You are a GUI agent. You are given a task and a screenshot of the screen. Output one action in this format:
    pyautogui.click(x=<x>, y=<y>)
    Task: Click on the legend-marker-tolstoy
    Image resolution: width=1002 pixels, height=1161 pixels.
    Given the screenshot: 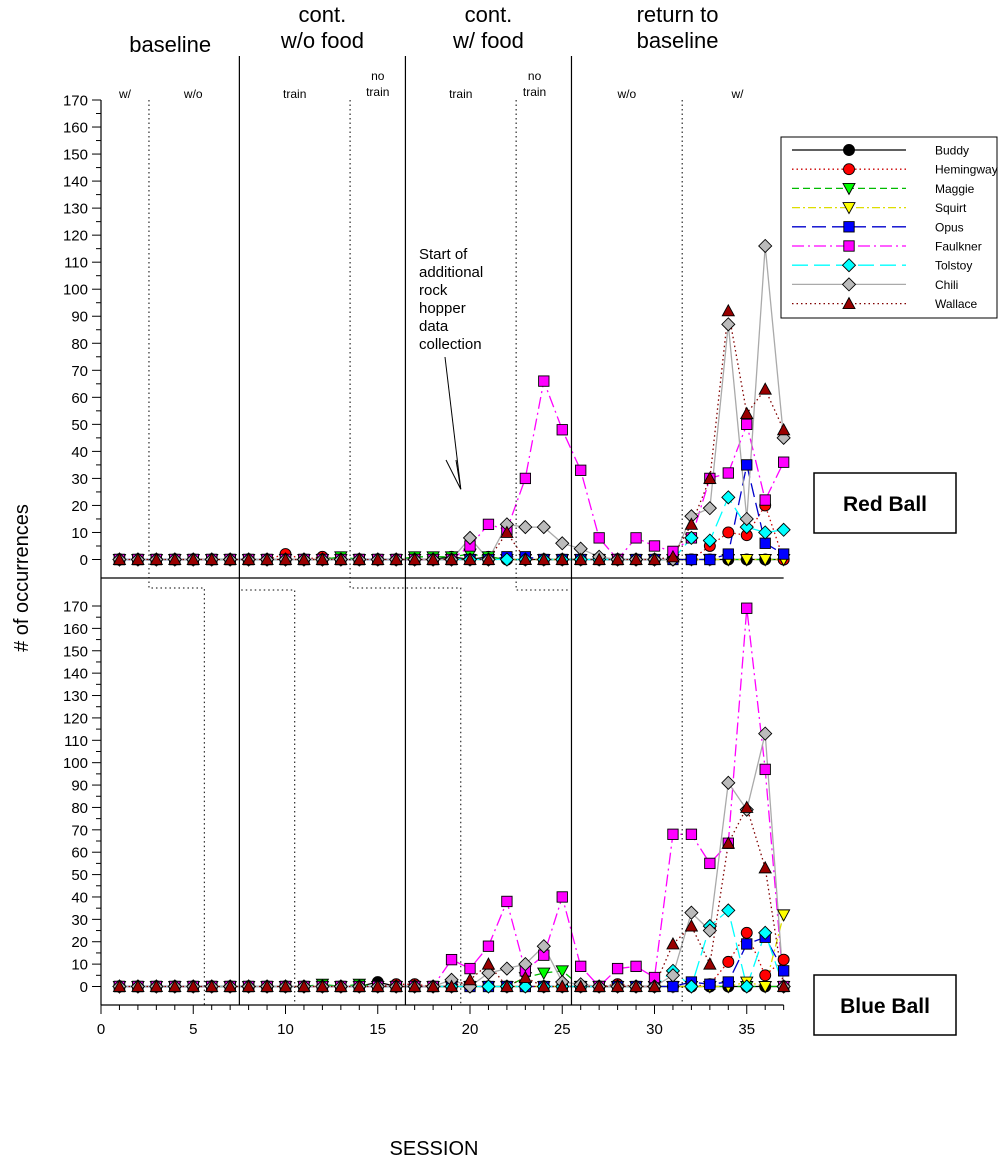 What is the action you would take?
    pyautogui.click(x=849, y=265)
    